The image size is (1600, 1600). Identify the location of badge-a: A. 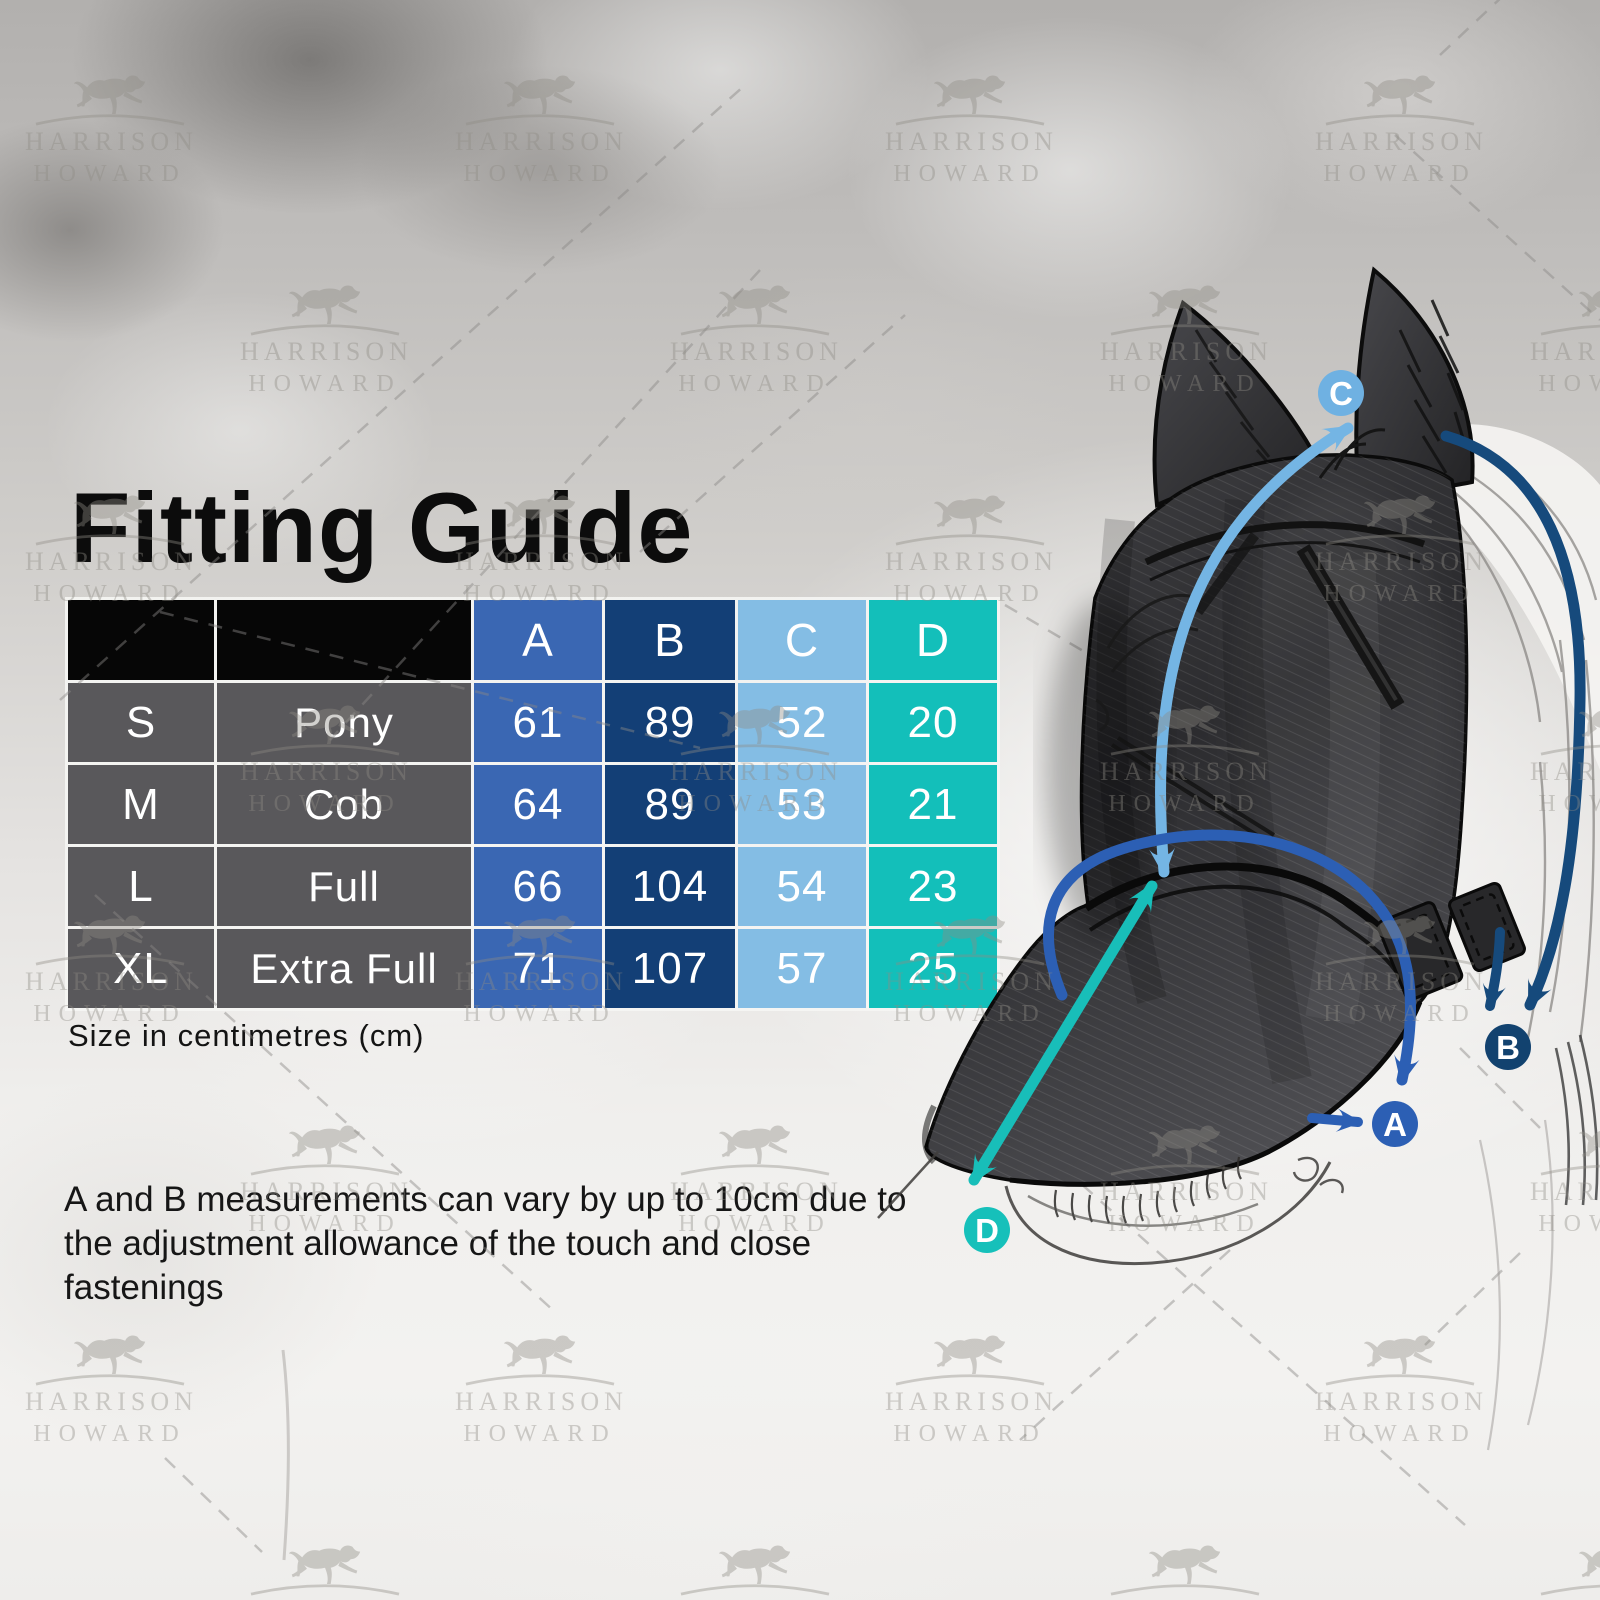
(1395, 1124).